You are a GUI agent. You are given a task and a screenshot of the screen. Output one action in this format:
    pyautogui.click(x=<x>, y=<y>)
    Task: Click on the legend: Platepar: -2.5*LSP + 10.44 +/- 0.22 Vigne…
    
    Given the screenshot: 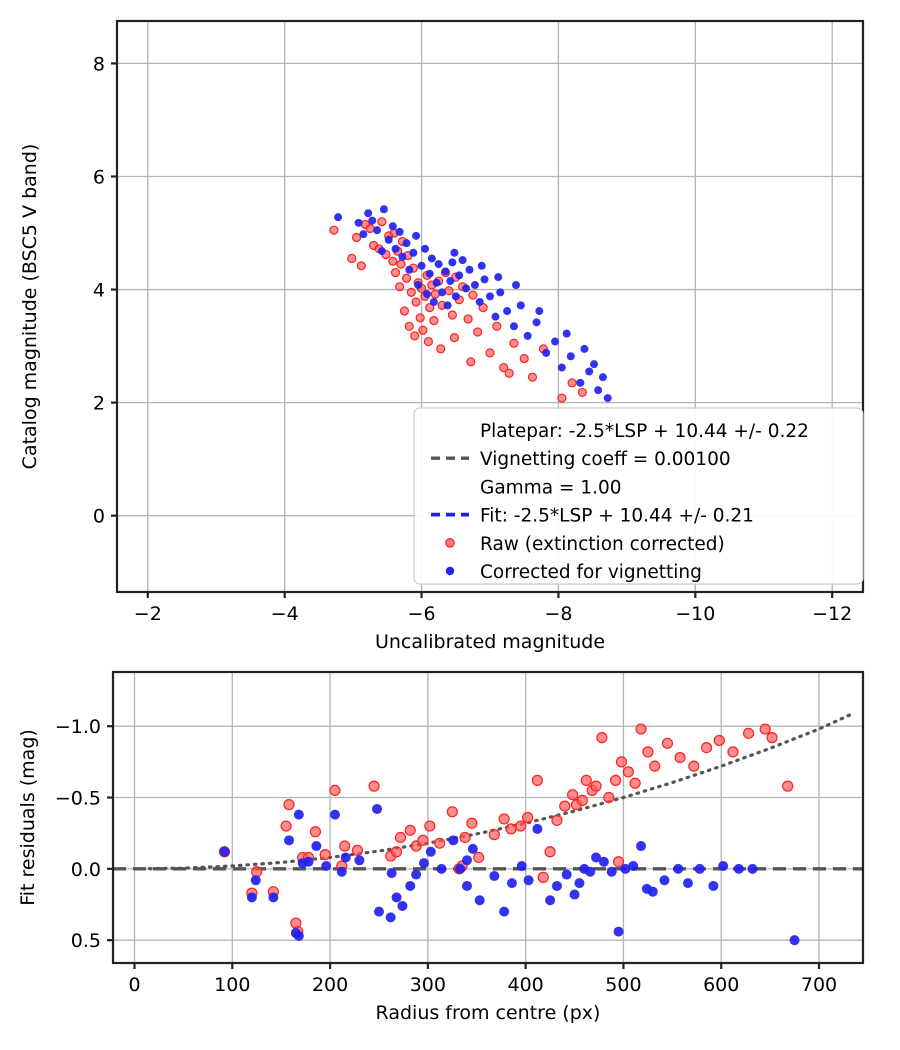 What is the action you would take?
    pyautogui.click(x=638, y=496)
    